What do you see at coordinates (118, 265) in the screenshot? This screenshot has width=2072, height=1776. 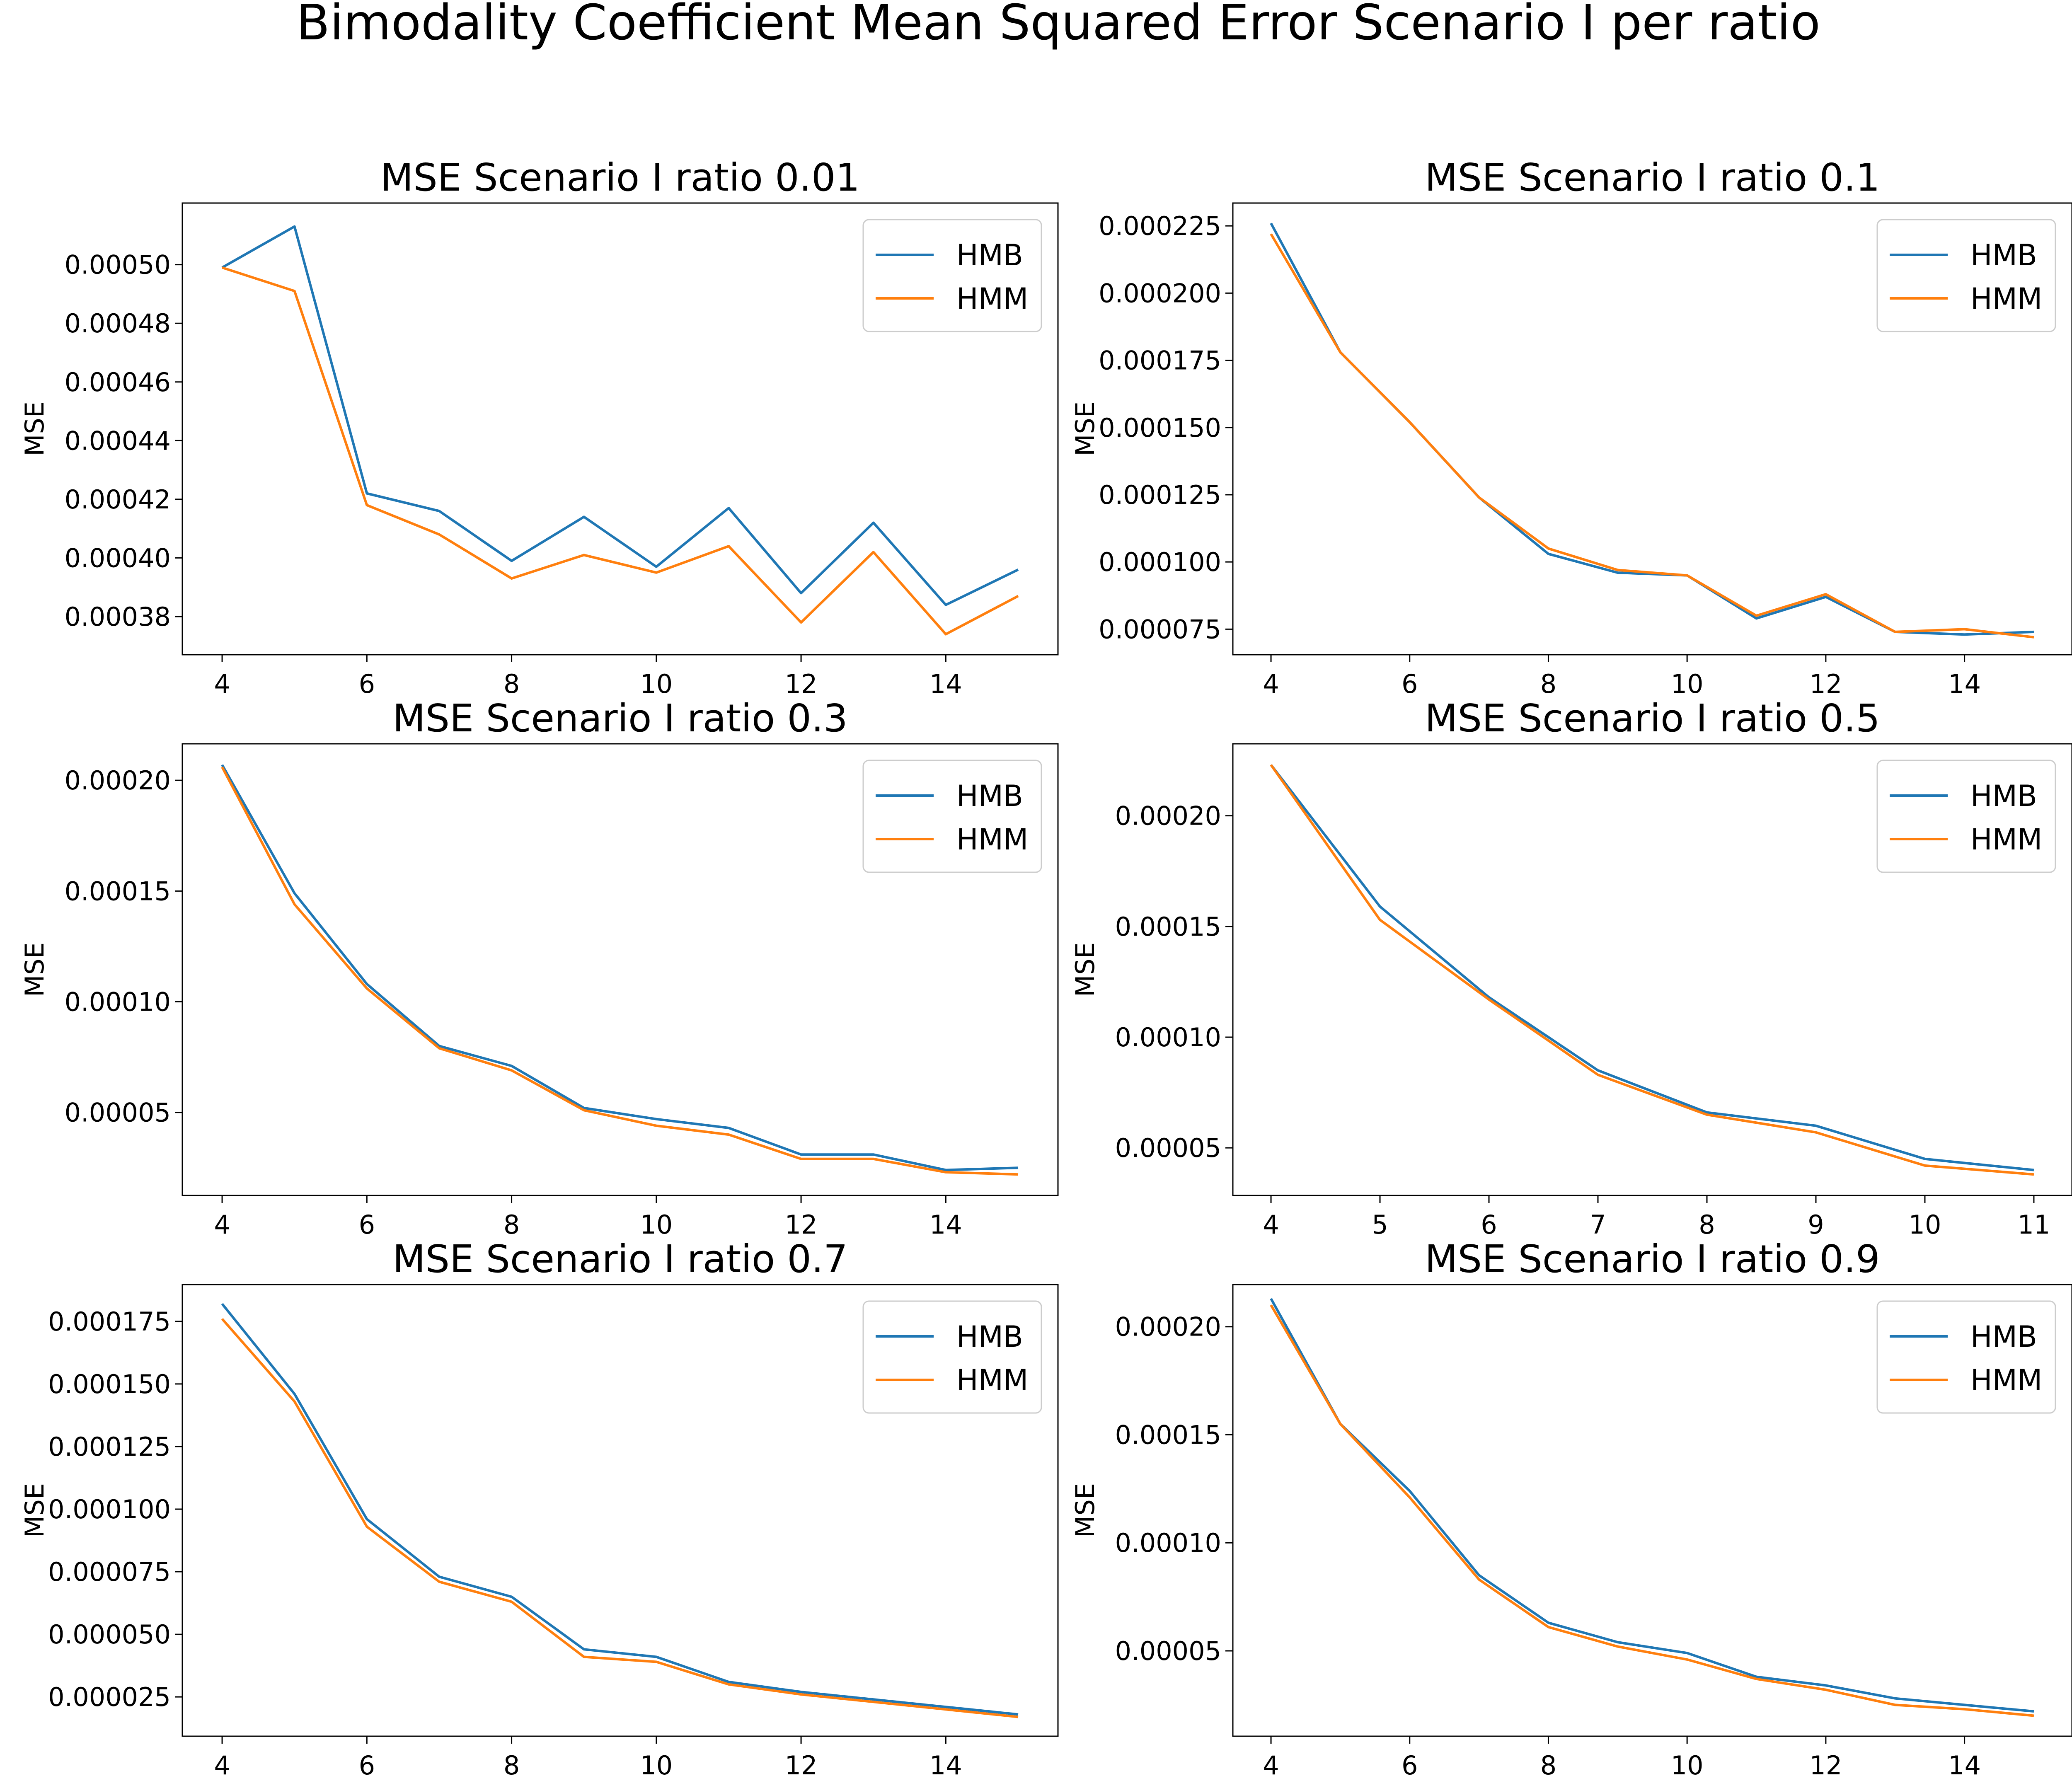 I see `y-tick-label: 0.00050` at bounding box center [118, 265].